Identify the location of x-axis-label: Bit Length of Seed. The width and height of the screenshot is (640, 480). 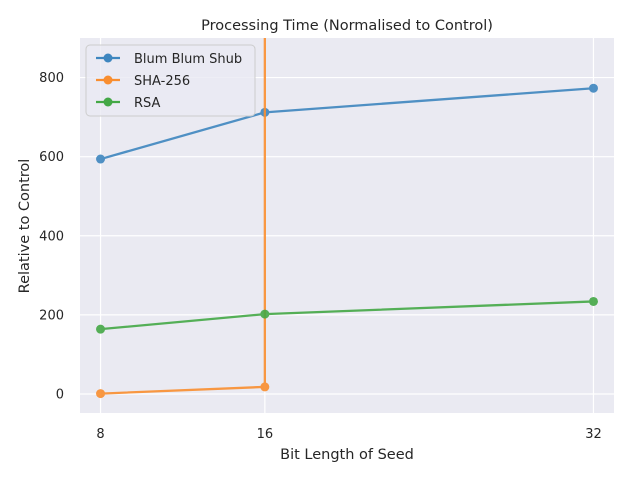
(347, 455).